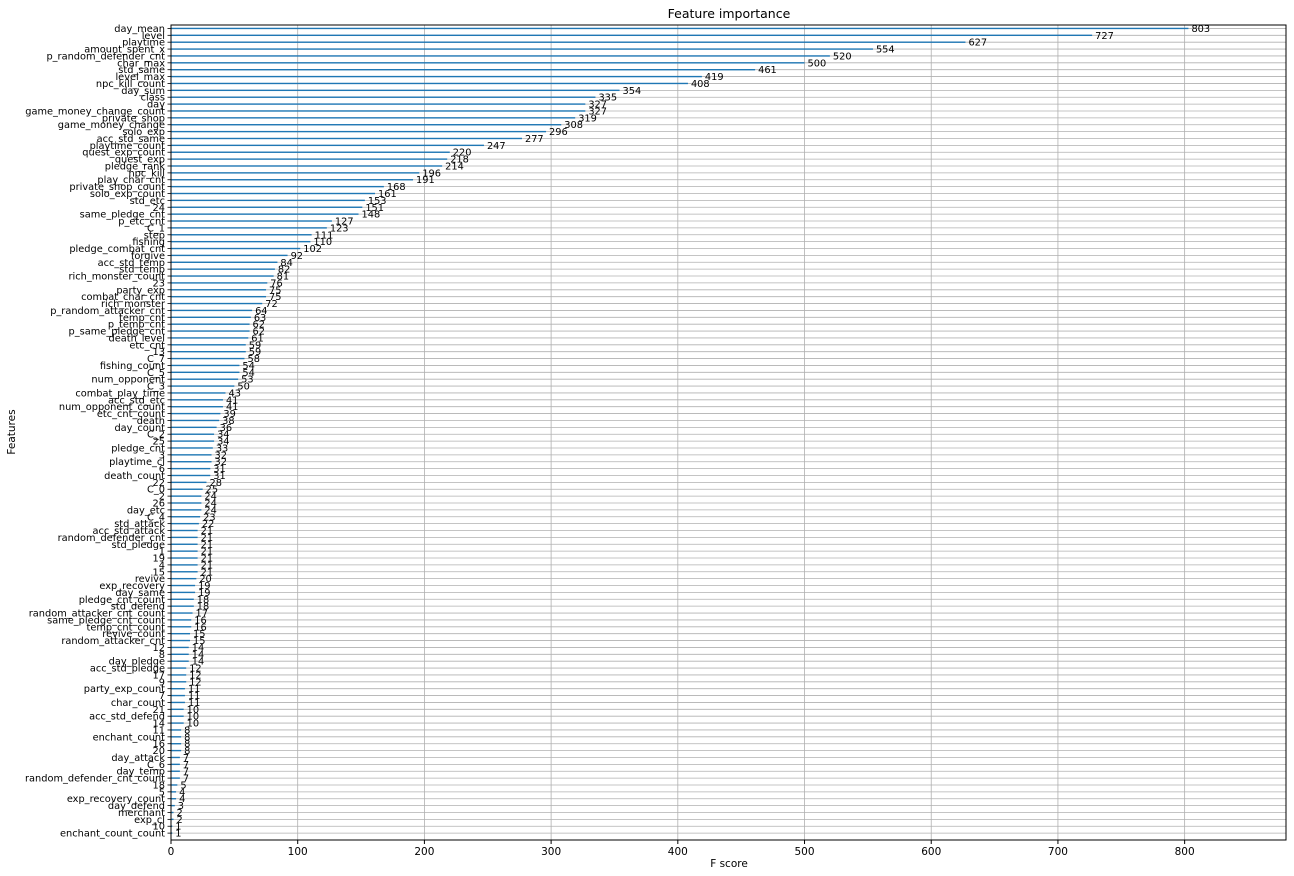  What do you see at coordinates (159, 283) in the screenshot?
I see `y-tick-label: 23` at bounding box center [159, 283].